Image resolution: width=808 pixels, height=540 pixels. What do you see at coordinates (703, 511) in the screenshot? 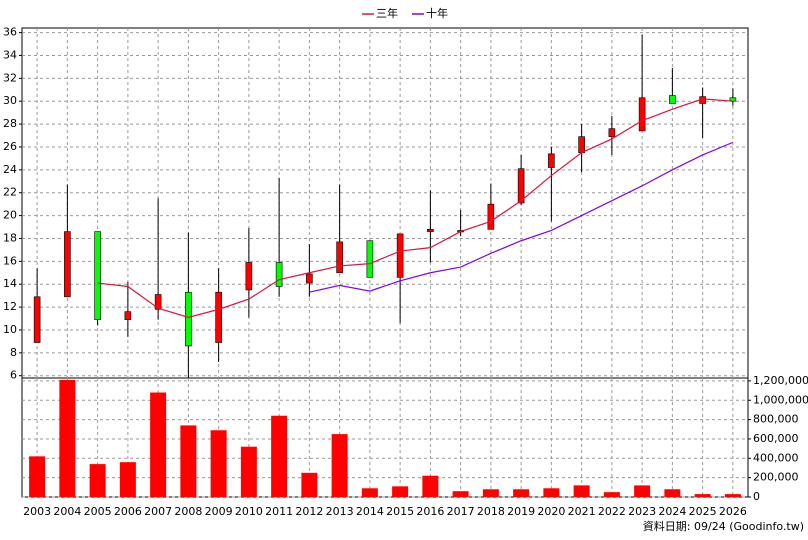
I see `x-tick-label: 2025` at bounding box center [703, 511].